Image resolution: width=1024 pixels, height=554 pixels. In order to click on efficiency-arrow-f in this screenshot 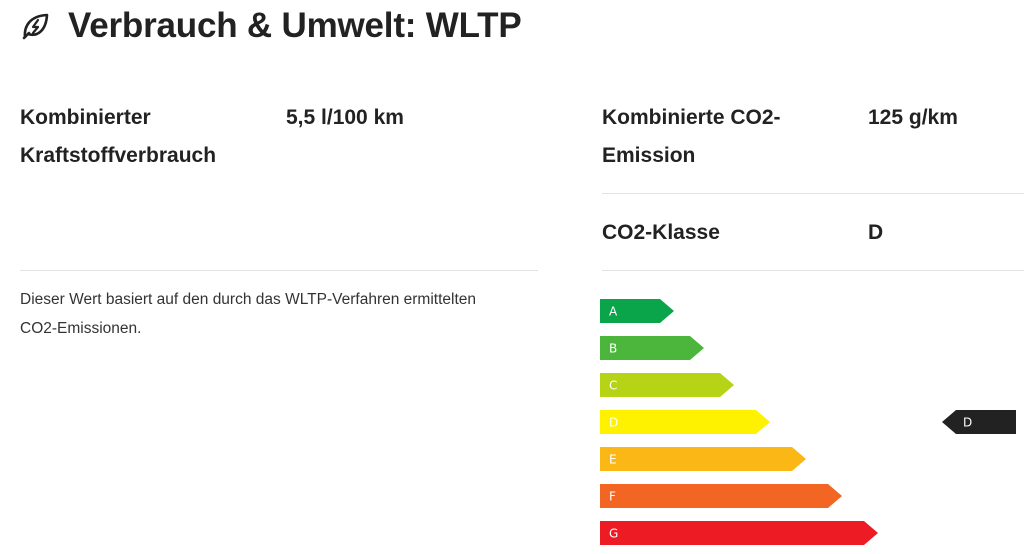, I will do `click(721, 496)`.